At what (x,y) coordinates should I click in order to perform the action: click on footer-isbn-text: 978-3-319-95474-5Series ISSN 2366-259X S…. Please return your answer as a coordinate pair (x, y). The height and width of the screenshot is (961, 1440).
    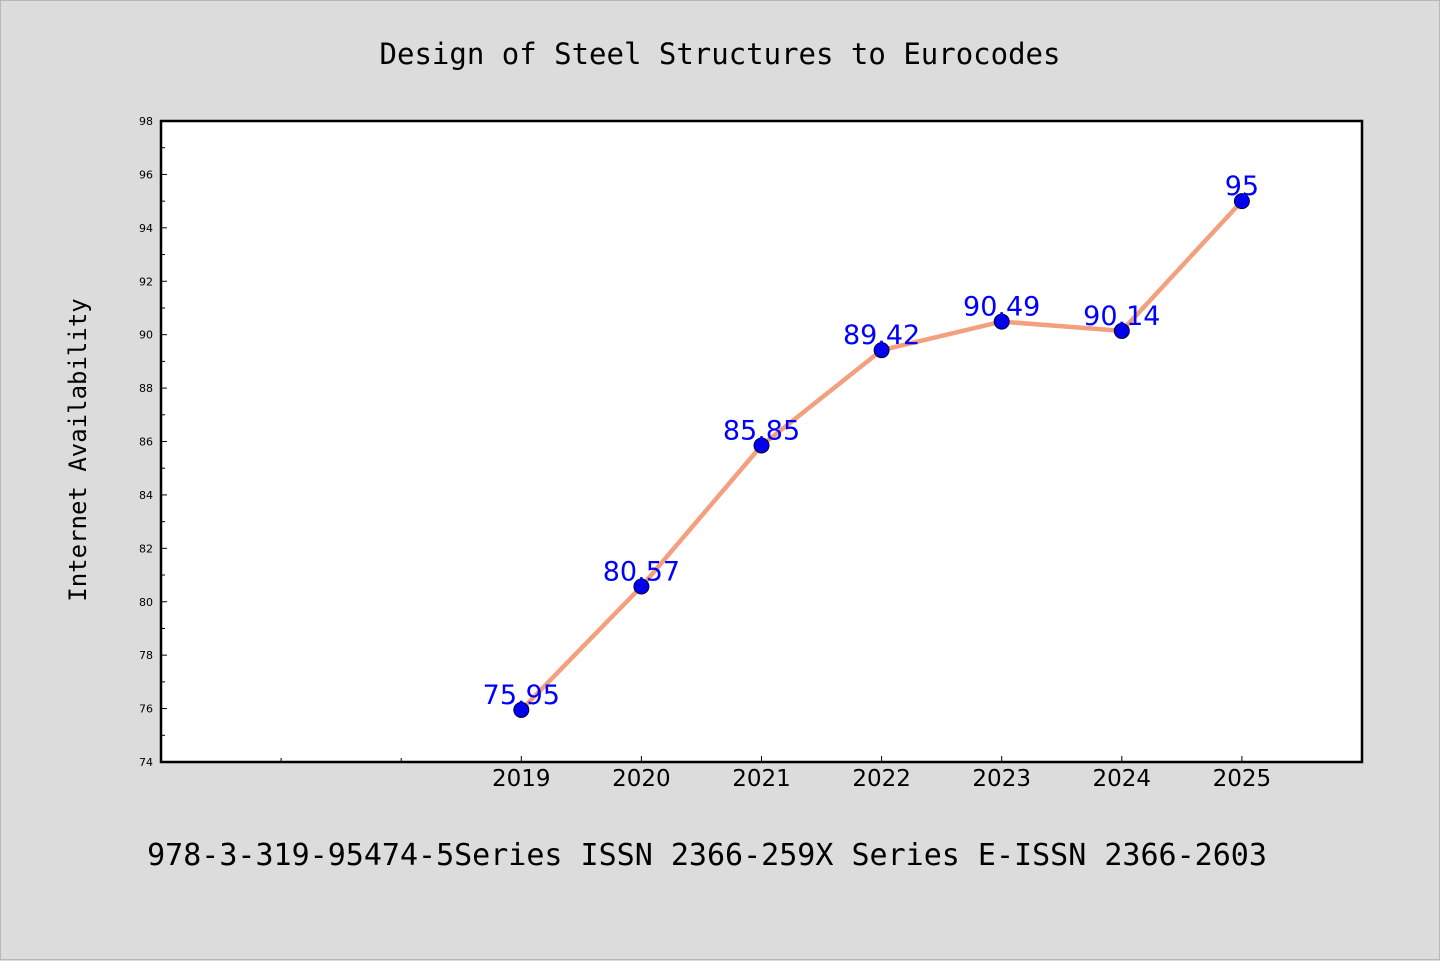
    Looking at the image, I should click on (707, 855).